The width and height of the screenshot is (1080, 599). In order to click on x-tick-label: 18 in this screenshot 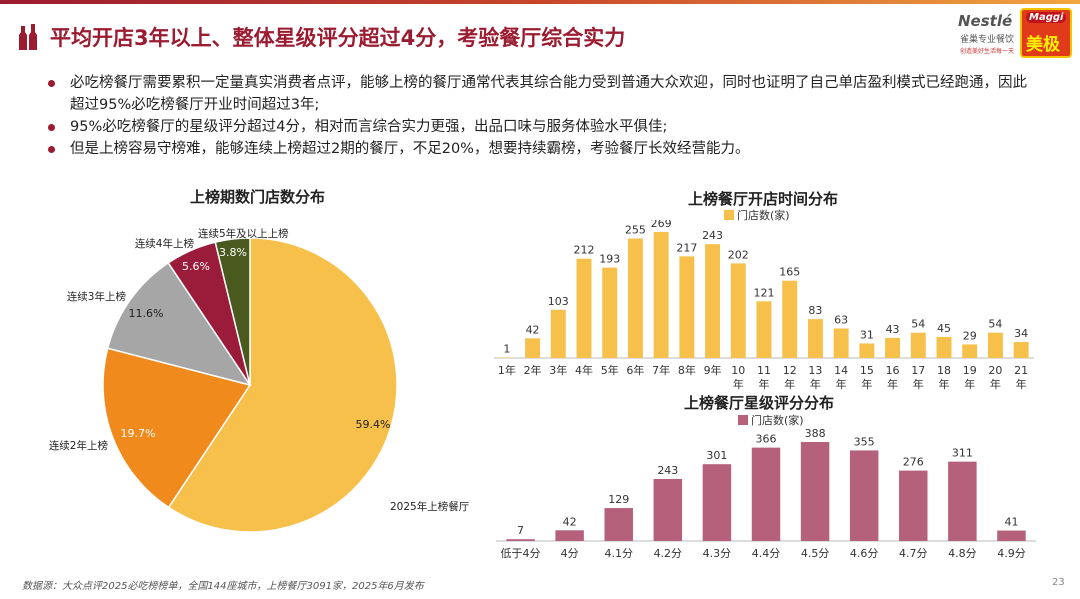, I will do `click(944, 370)`.